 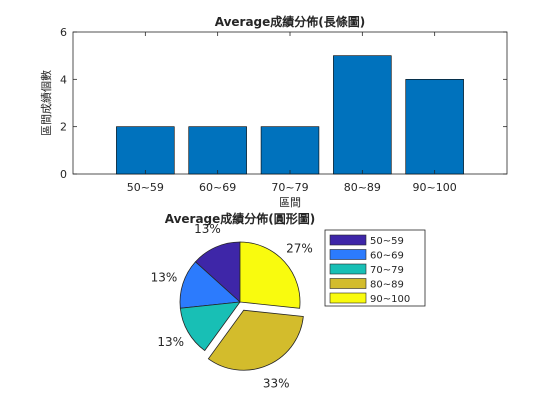 I want to click on pie-slice-80~89, so click(x=255, y=340).